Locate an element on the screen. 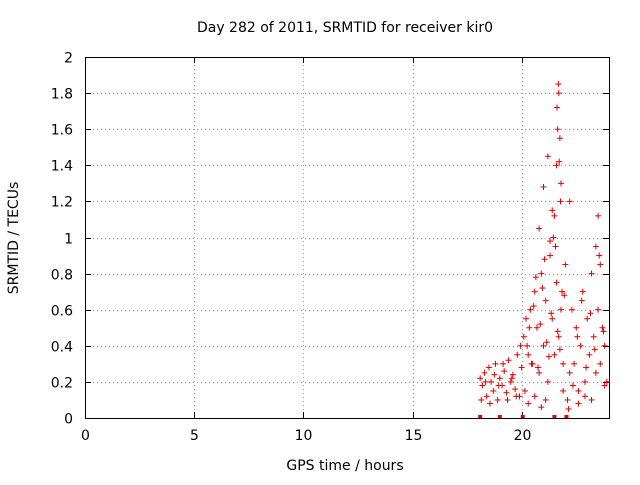 This screenshot has width=640, height=485. y-axis-label: SRMTID / TECUs is located at coordinates (14, 238).